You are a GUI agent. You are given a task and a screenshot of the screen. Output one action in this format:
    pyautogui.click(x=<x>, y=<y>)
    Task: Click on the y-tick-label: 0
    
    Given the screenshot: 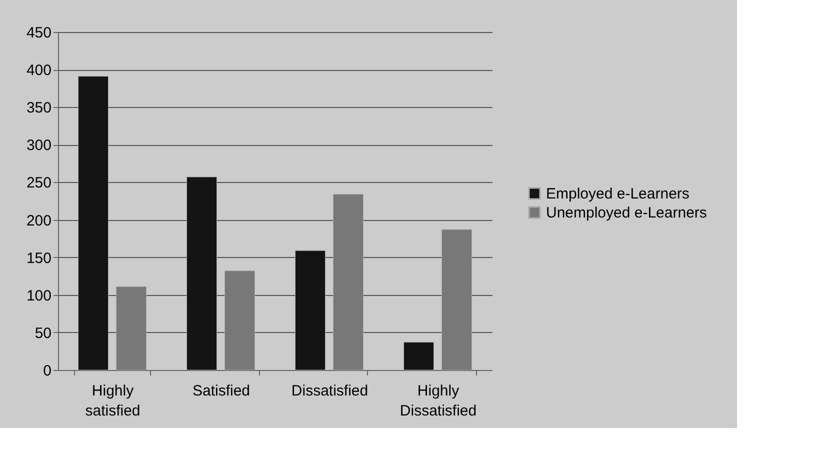 What is the action you would take?
    pyautogui.click(x=47, y=371)
    